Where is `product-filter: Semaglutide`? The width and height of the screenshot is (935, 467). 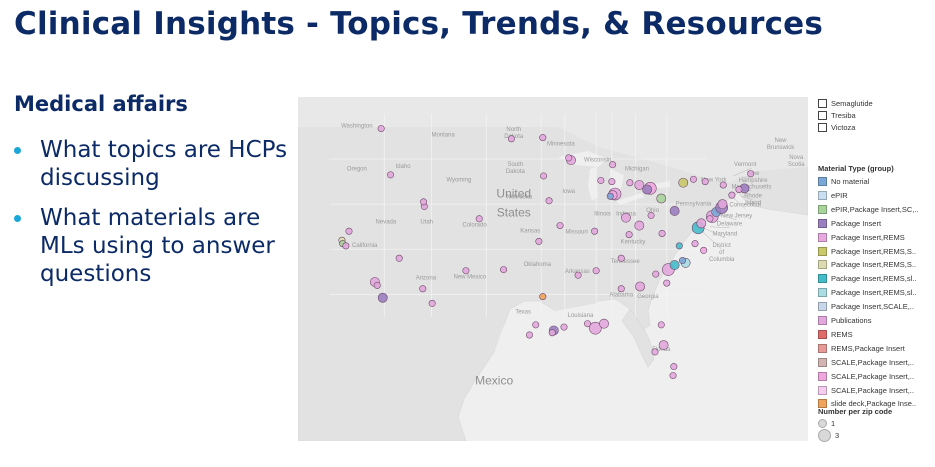
product-filter: Semaglutide is located at coordinates (845, 103).